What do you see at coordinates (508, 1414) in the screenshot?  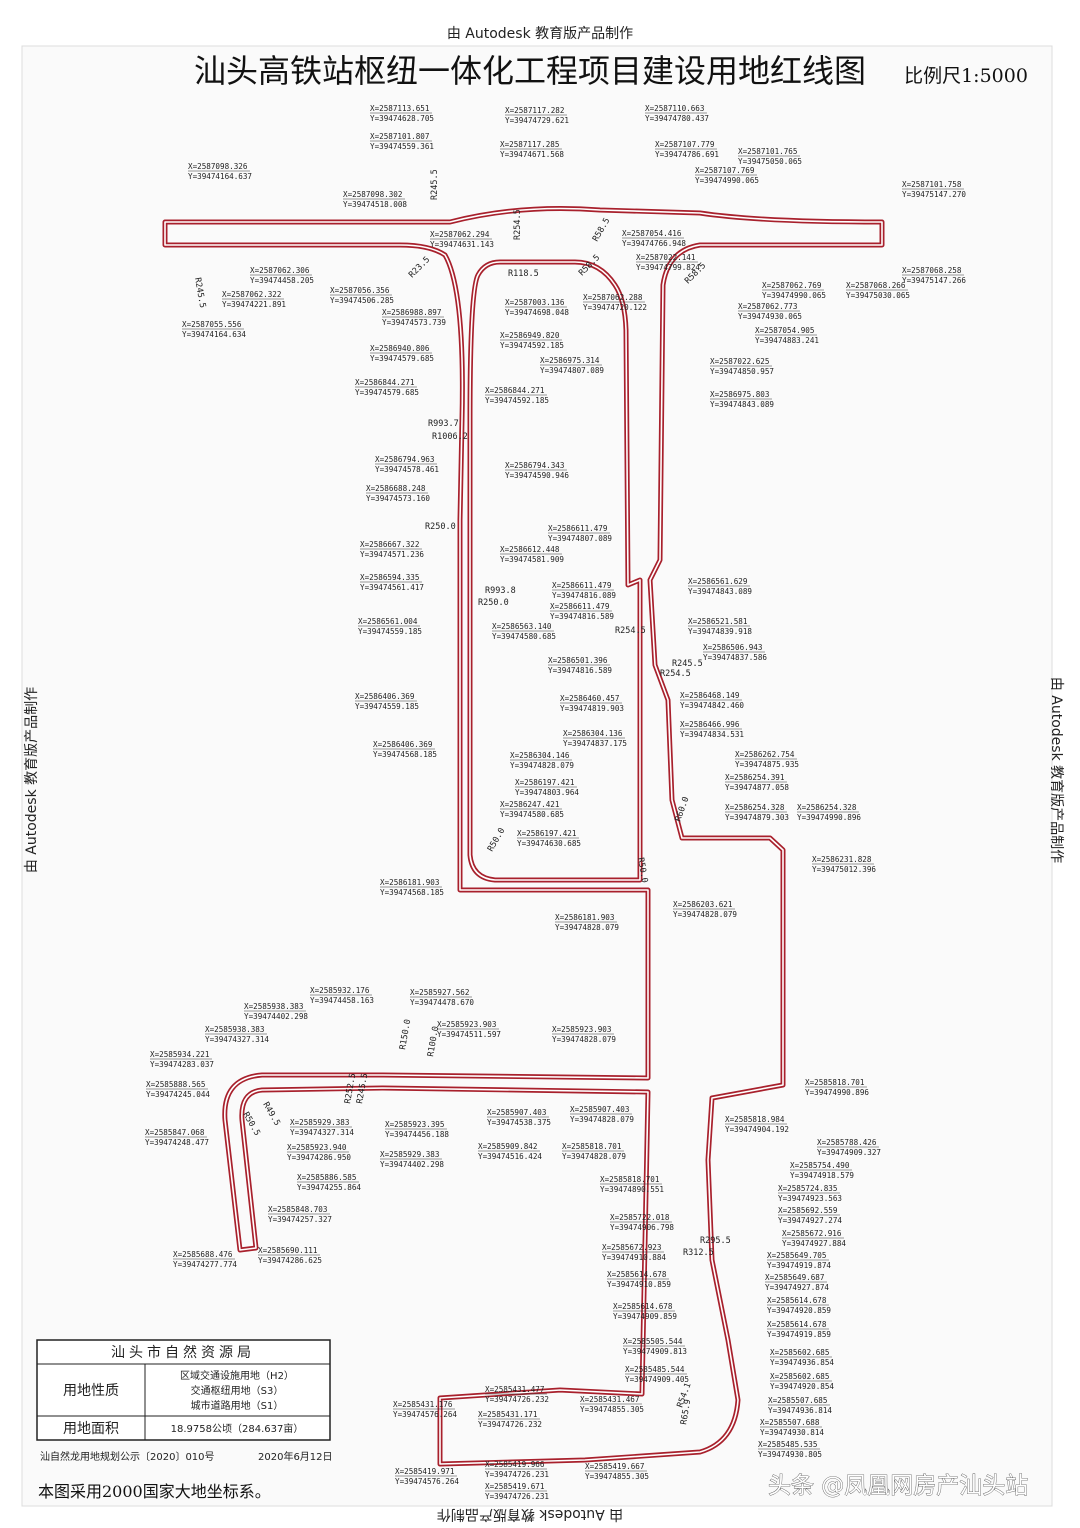 I see `coord-x: X=2585431.171` at bounding box center [508, 1414].